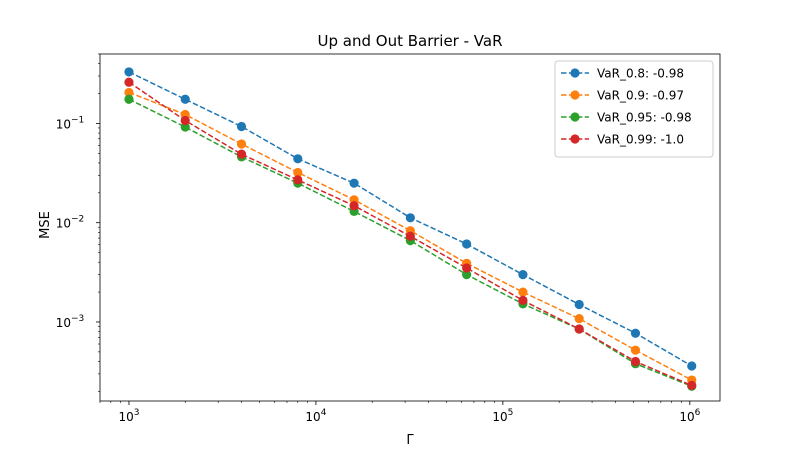 Image resolution: width=800 pixels, height=450 pixels. What do you see at coordinates (410, 41) in the screenshot?
I see `chart-title: Up and Out Barrier - VaR` at bounding box center [410, 41].